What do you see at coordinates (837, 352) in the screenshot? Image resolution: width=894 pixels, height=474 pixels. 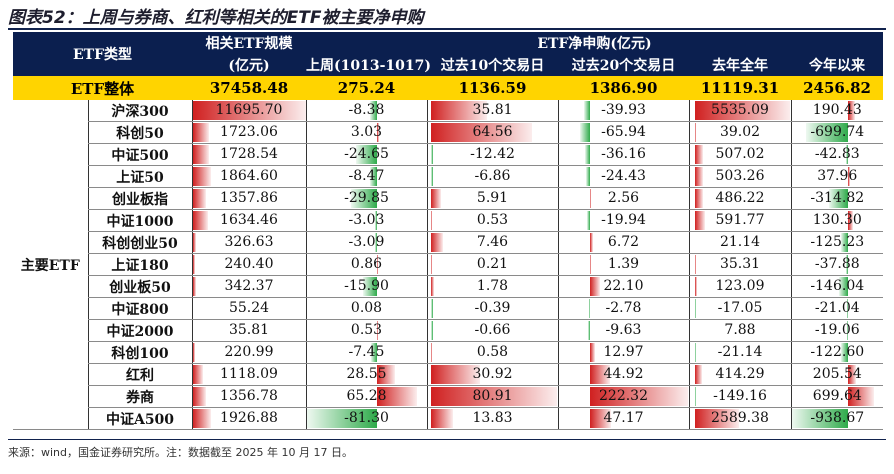 I see `value-text: -122.60` at bounding box center [837, 352].